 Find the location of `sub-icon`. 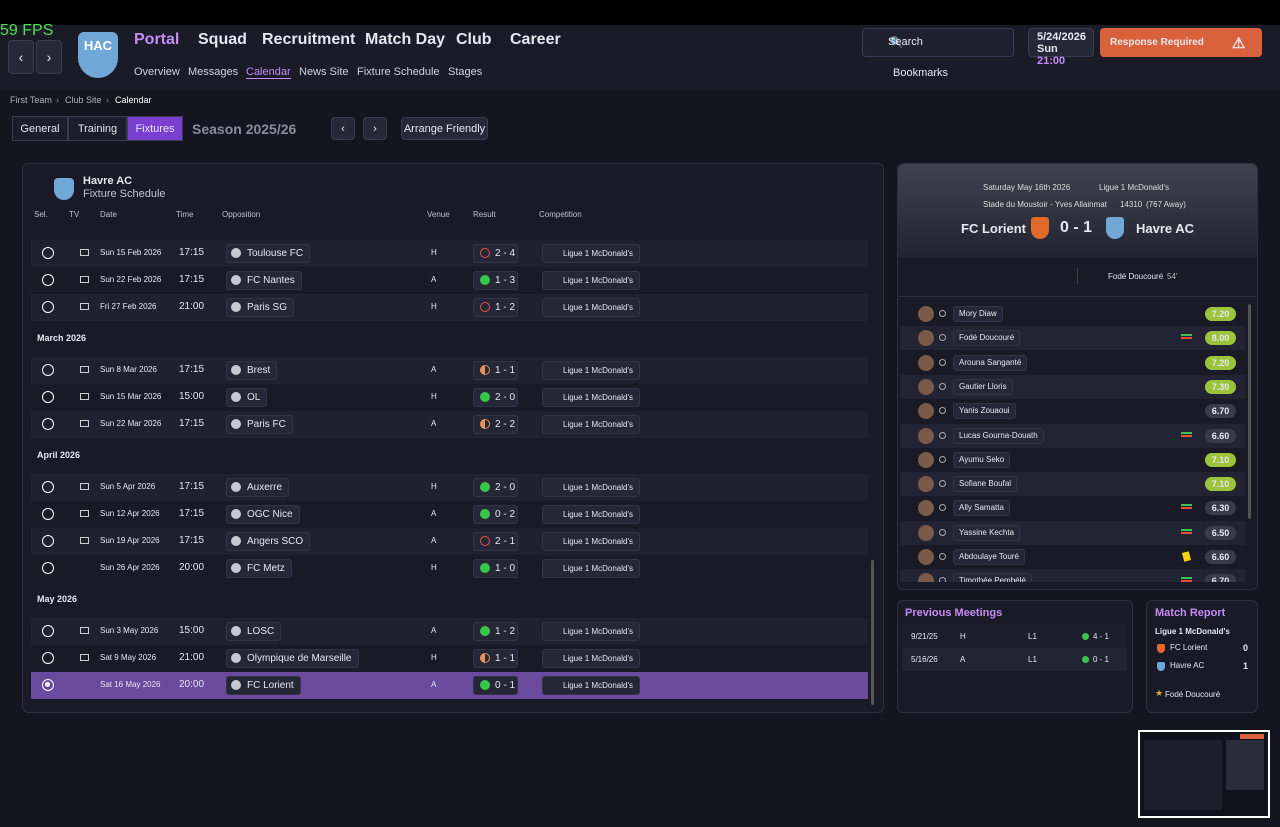

sub-icon is located at coordinates (1186, 337).